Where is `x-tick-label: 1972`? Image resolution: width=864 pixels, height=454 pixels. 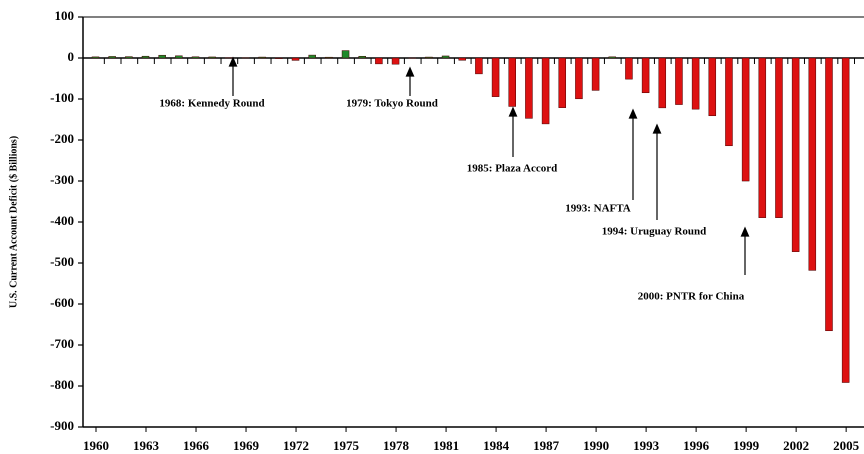
x-tick-label: 1972 is located at coordinates (296, 445).